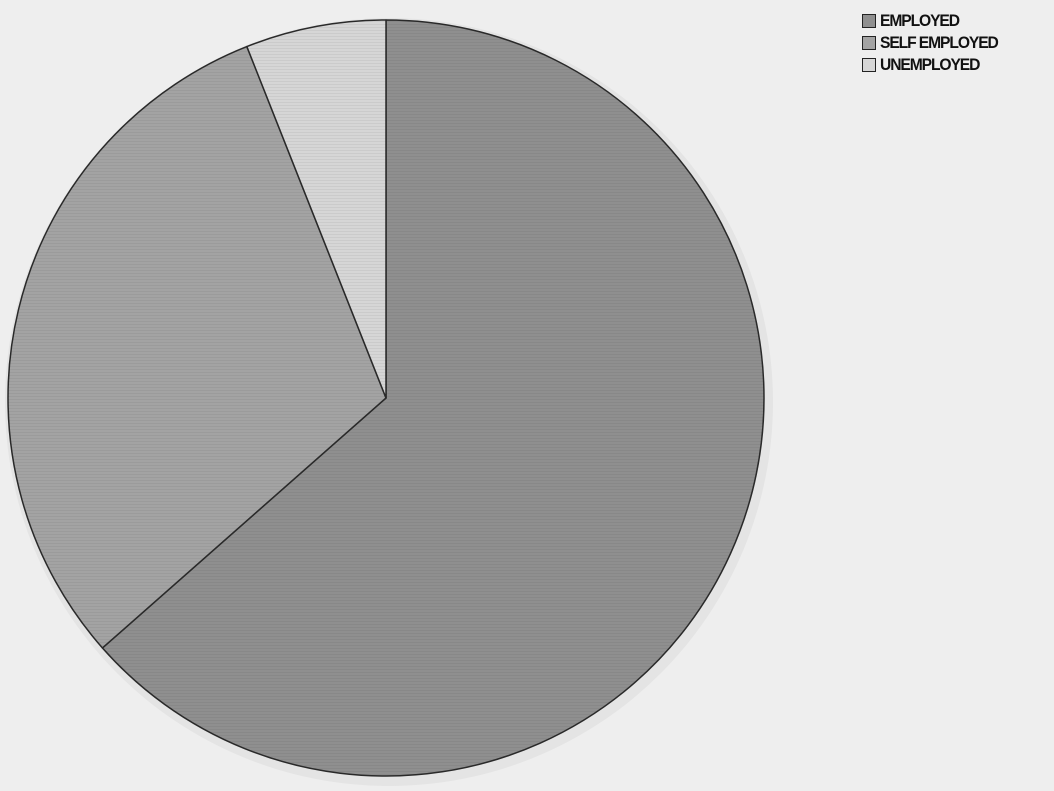 This screenshot has width=1054, height=791. I want to click on legend-label-employed: EMPLOYED, so click(920, 20).